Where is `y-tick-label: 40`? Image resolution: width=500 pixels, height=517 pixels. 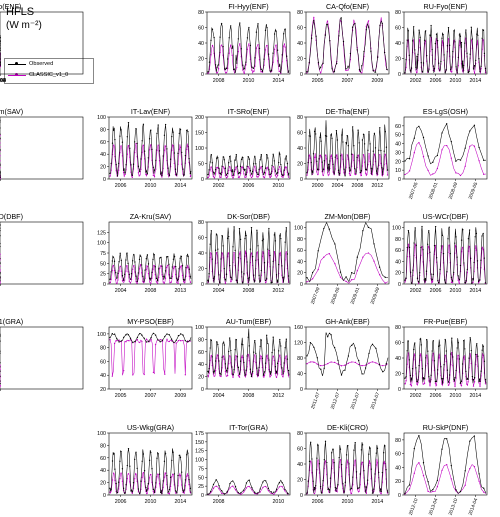 y-tick-label: 40 is located at coordinates (398, 359).